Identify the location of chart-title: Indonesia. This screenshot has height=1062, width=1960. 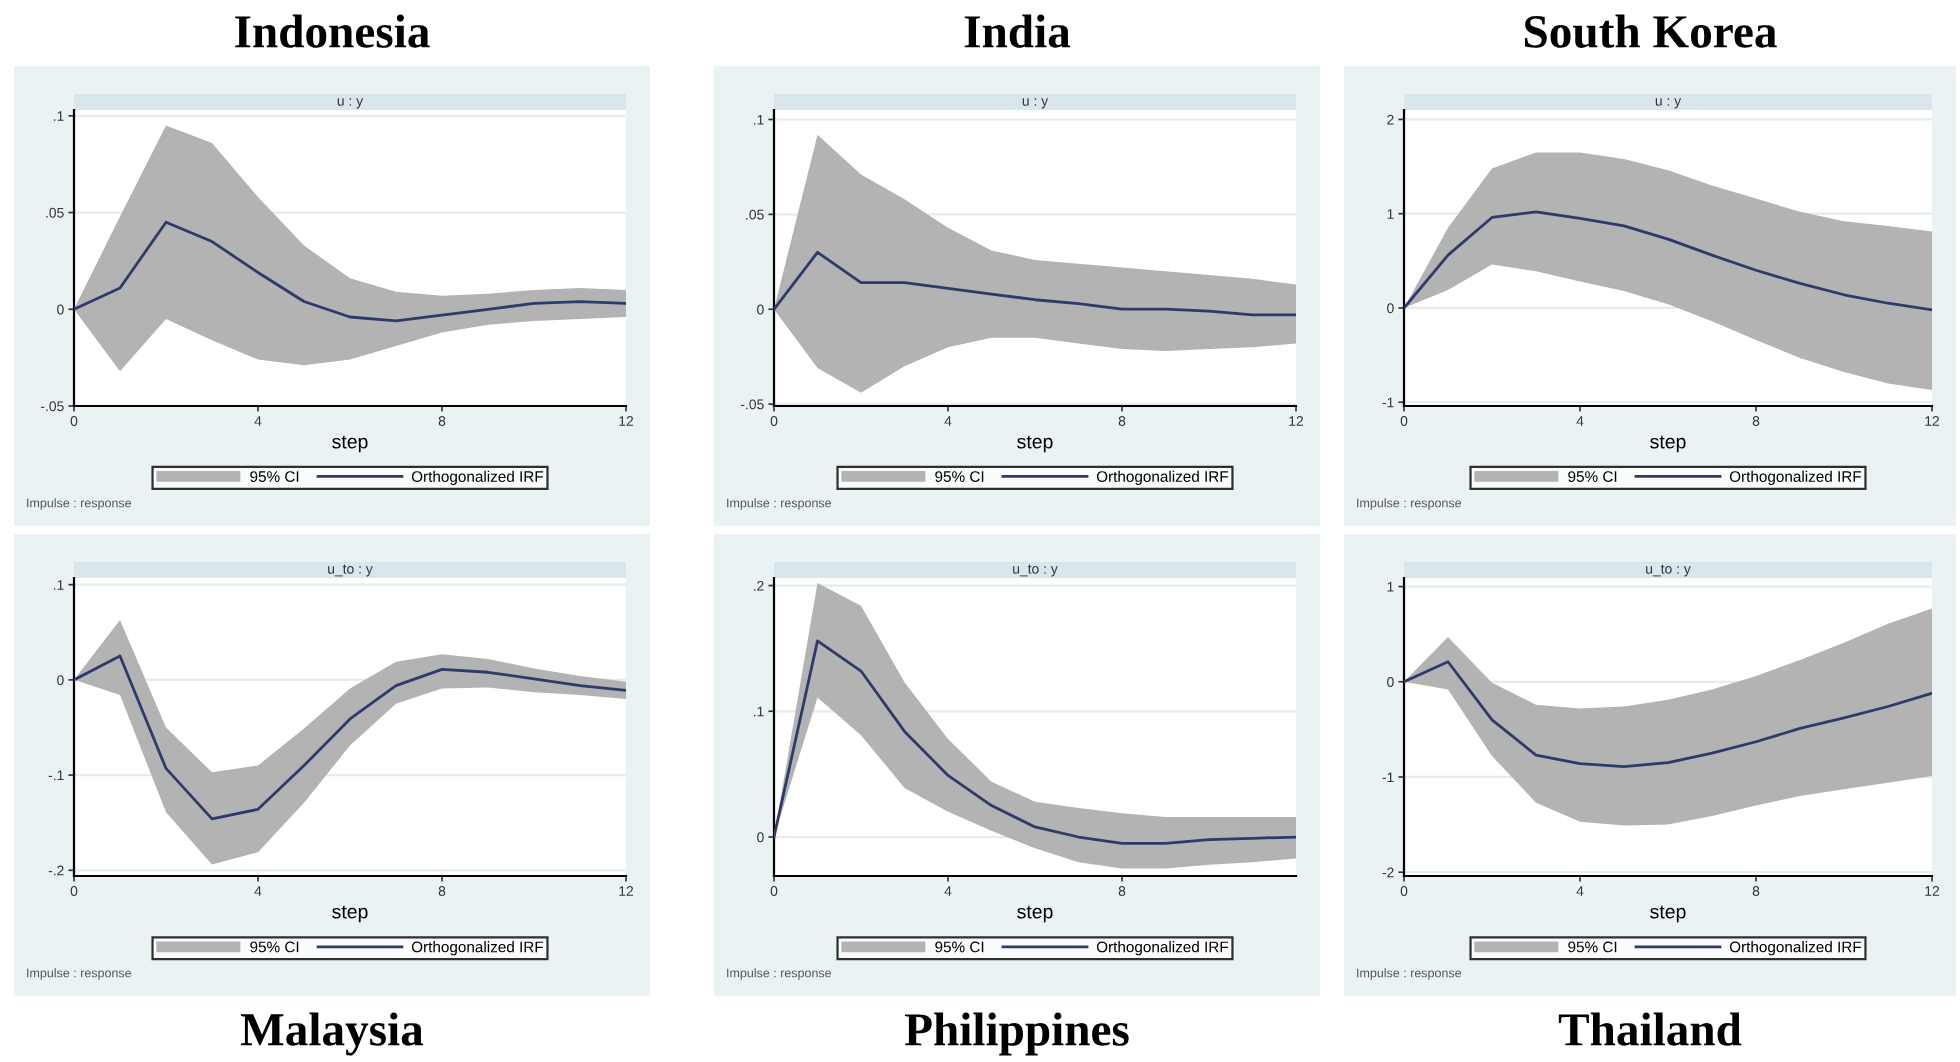
(332, 31).